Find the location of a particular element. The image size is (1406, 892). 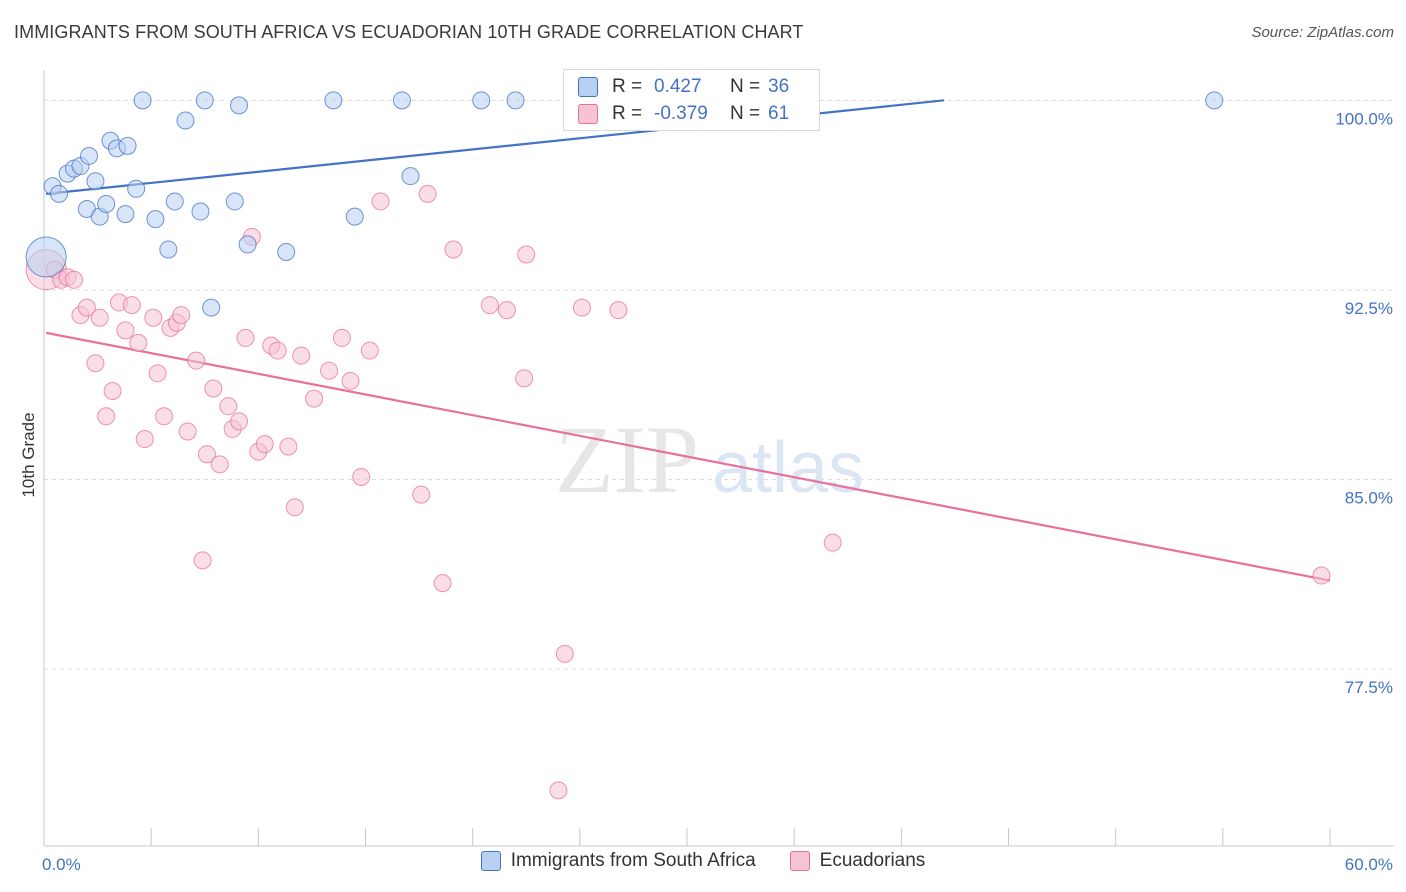

legend-swatch-south-africa is located at coordinates (490, 861).